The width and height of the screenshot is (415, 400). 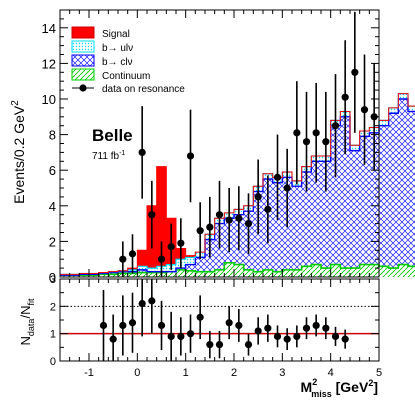 I want to click on bottom-x-tick-label: 0, so click(x=137, y=373).